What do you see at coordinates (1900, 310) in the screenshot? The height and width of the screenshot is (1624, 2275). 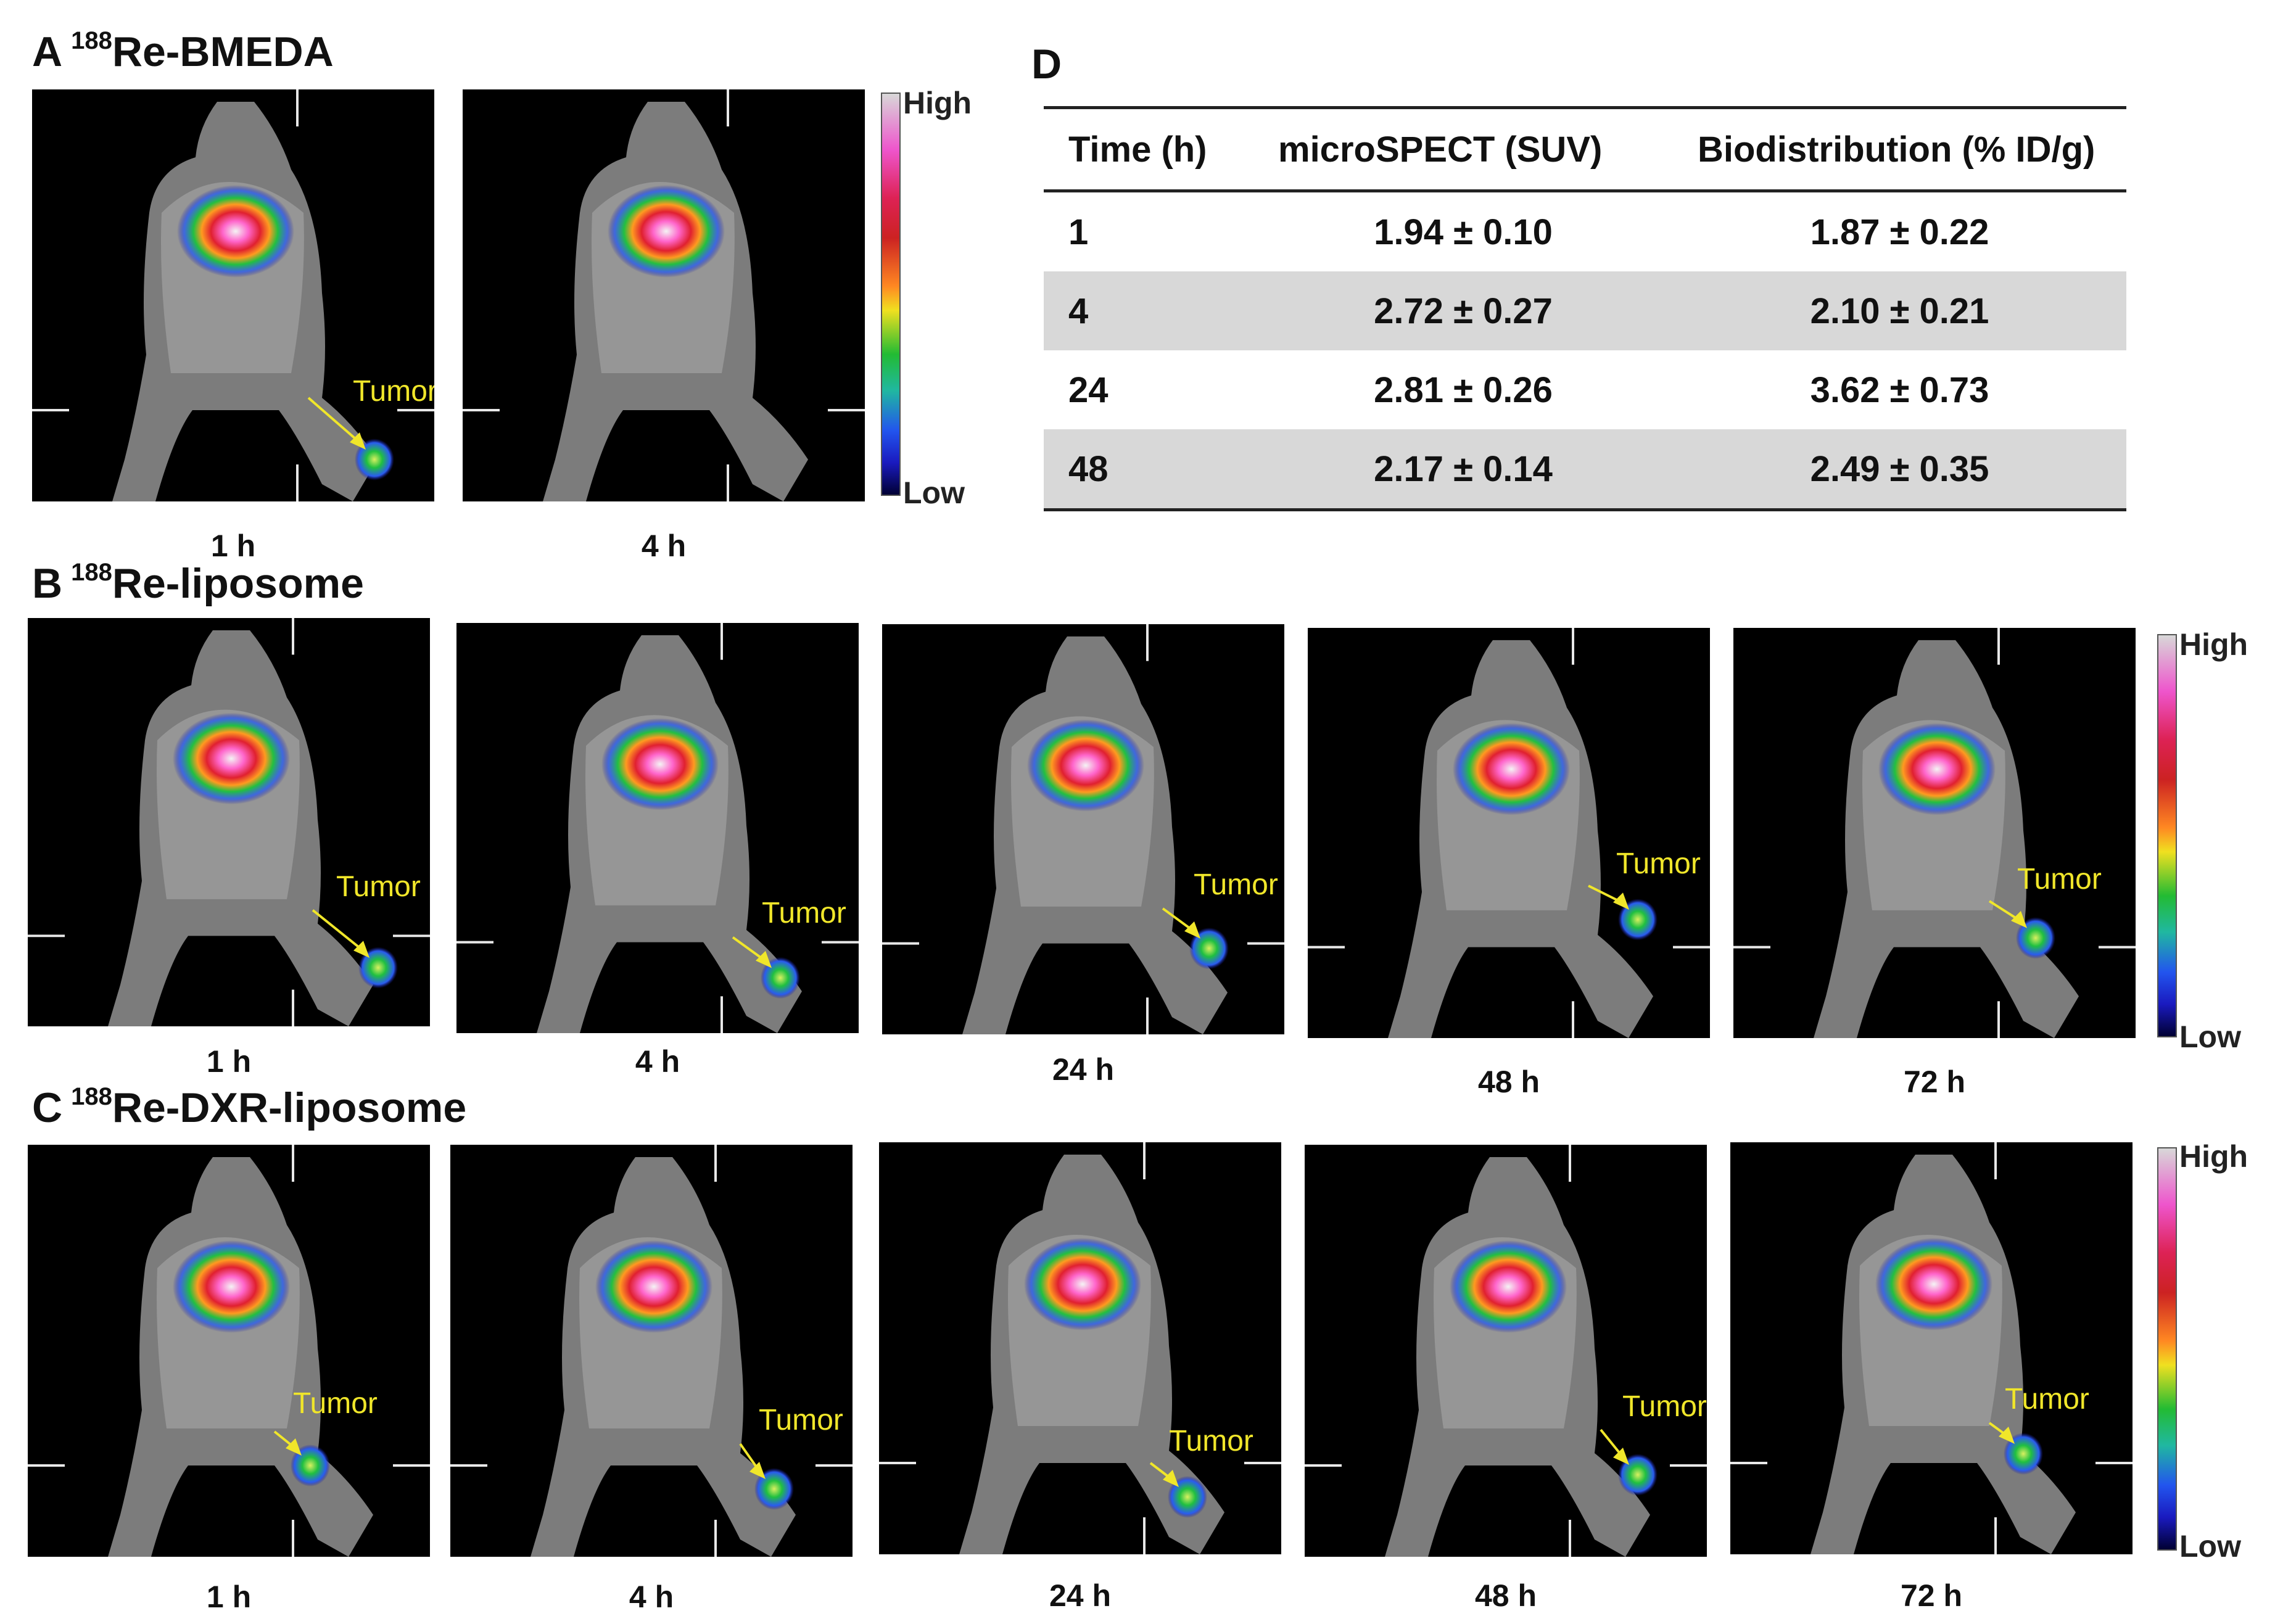 I see `table-cell-biodistribution: 2.10 ± 0.21` at bounding box center [1900, 310].